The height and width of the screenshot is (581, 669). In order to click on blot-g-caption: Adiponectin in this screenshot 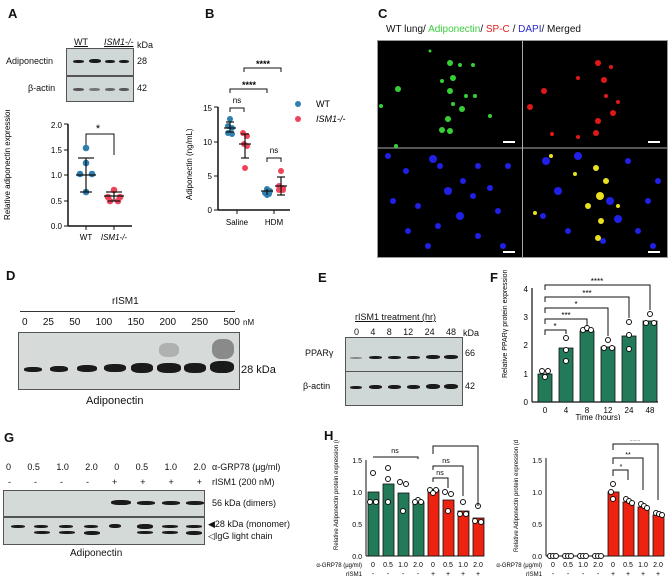, I will do `click(96, 553)`.